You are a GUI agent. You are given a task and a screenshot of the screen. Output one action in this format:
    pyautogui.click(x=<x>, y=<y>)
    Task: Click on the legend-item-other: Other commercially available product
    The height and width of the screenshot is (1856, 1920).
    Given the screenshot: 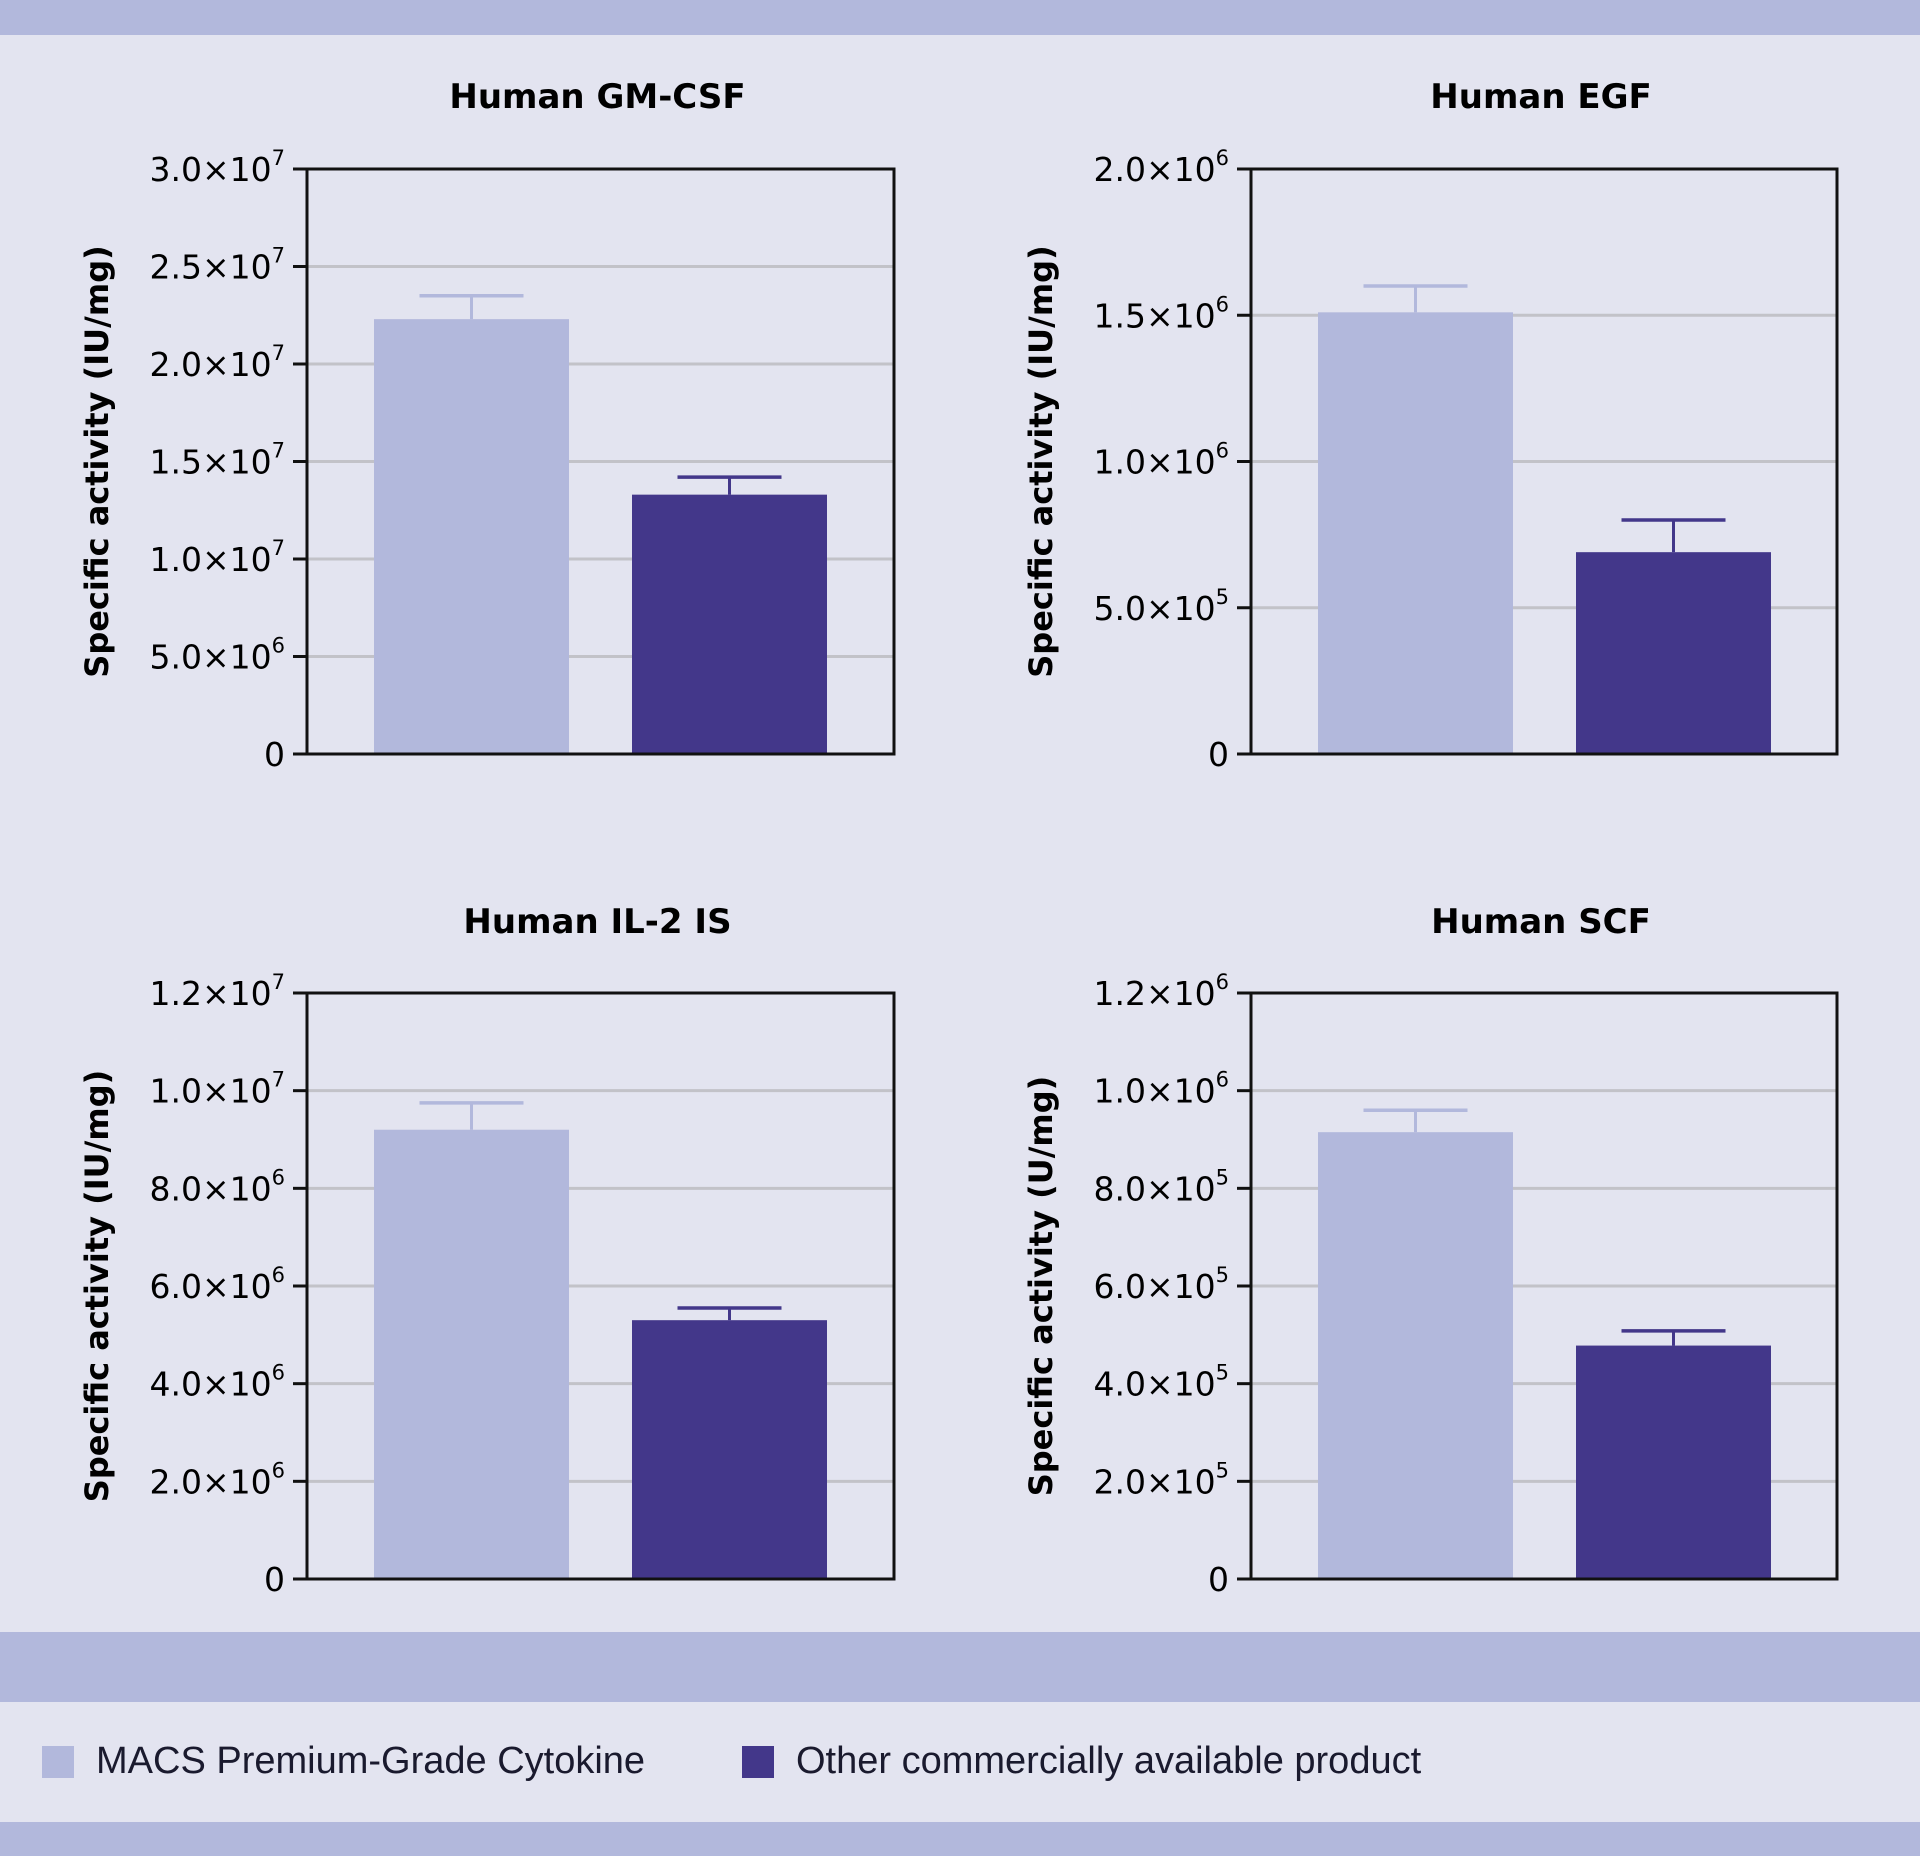 What is the action you would take?
    pyautogui.click(x=1081, y=1761)
    